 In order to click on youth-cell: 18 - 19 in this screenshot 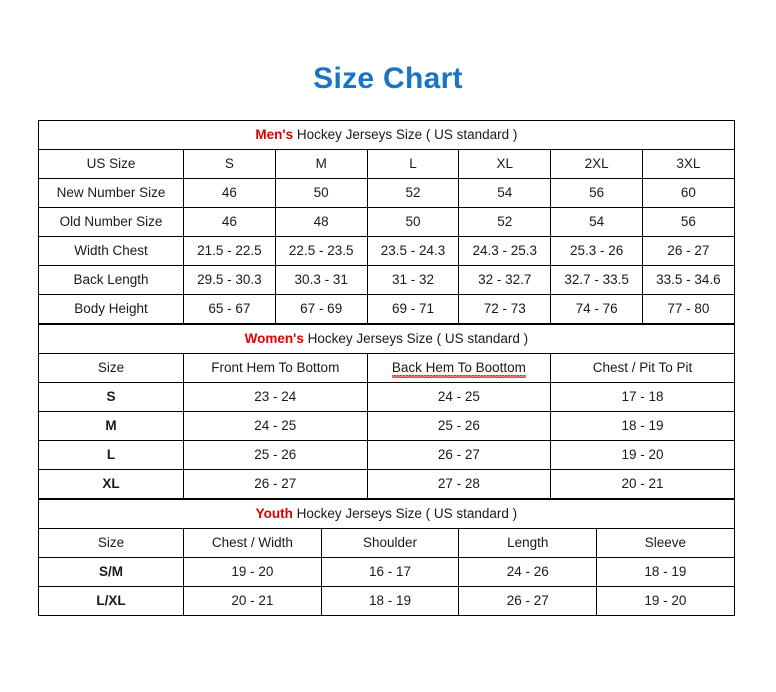, I will do `click(665, 572)`.